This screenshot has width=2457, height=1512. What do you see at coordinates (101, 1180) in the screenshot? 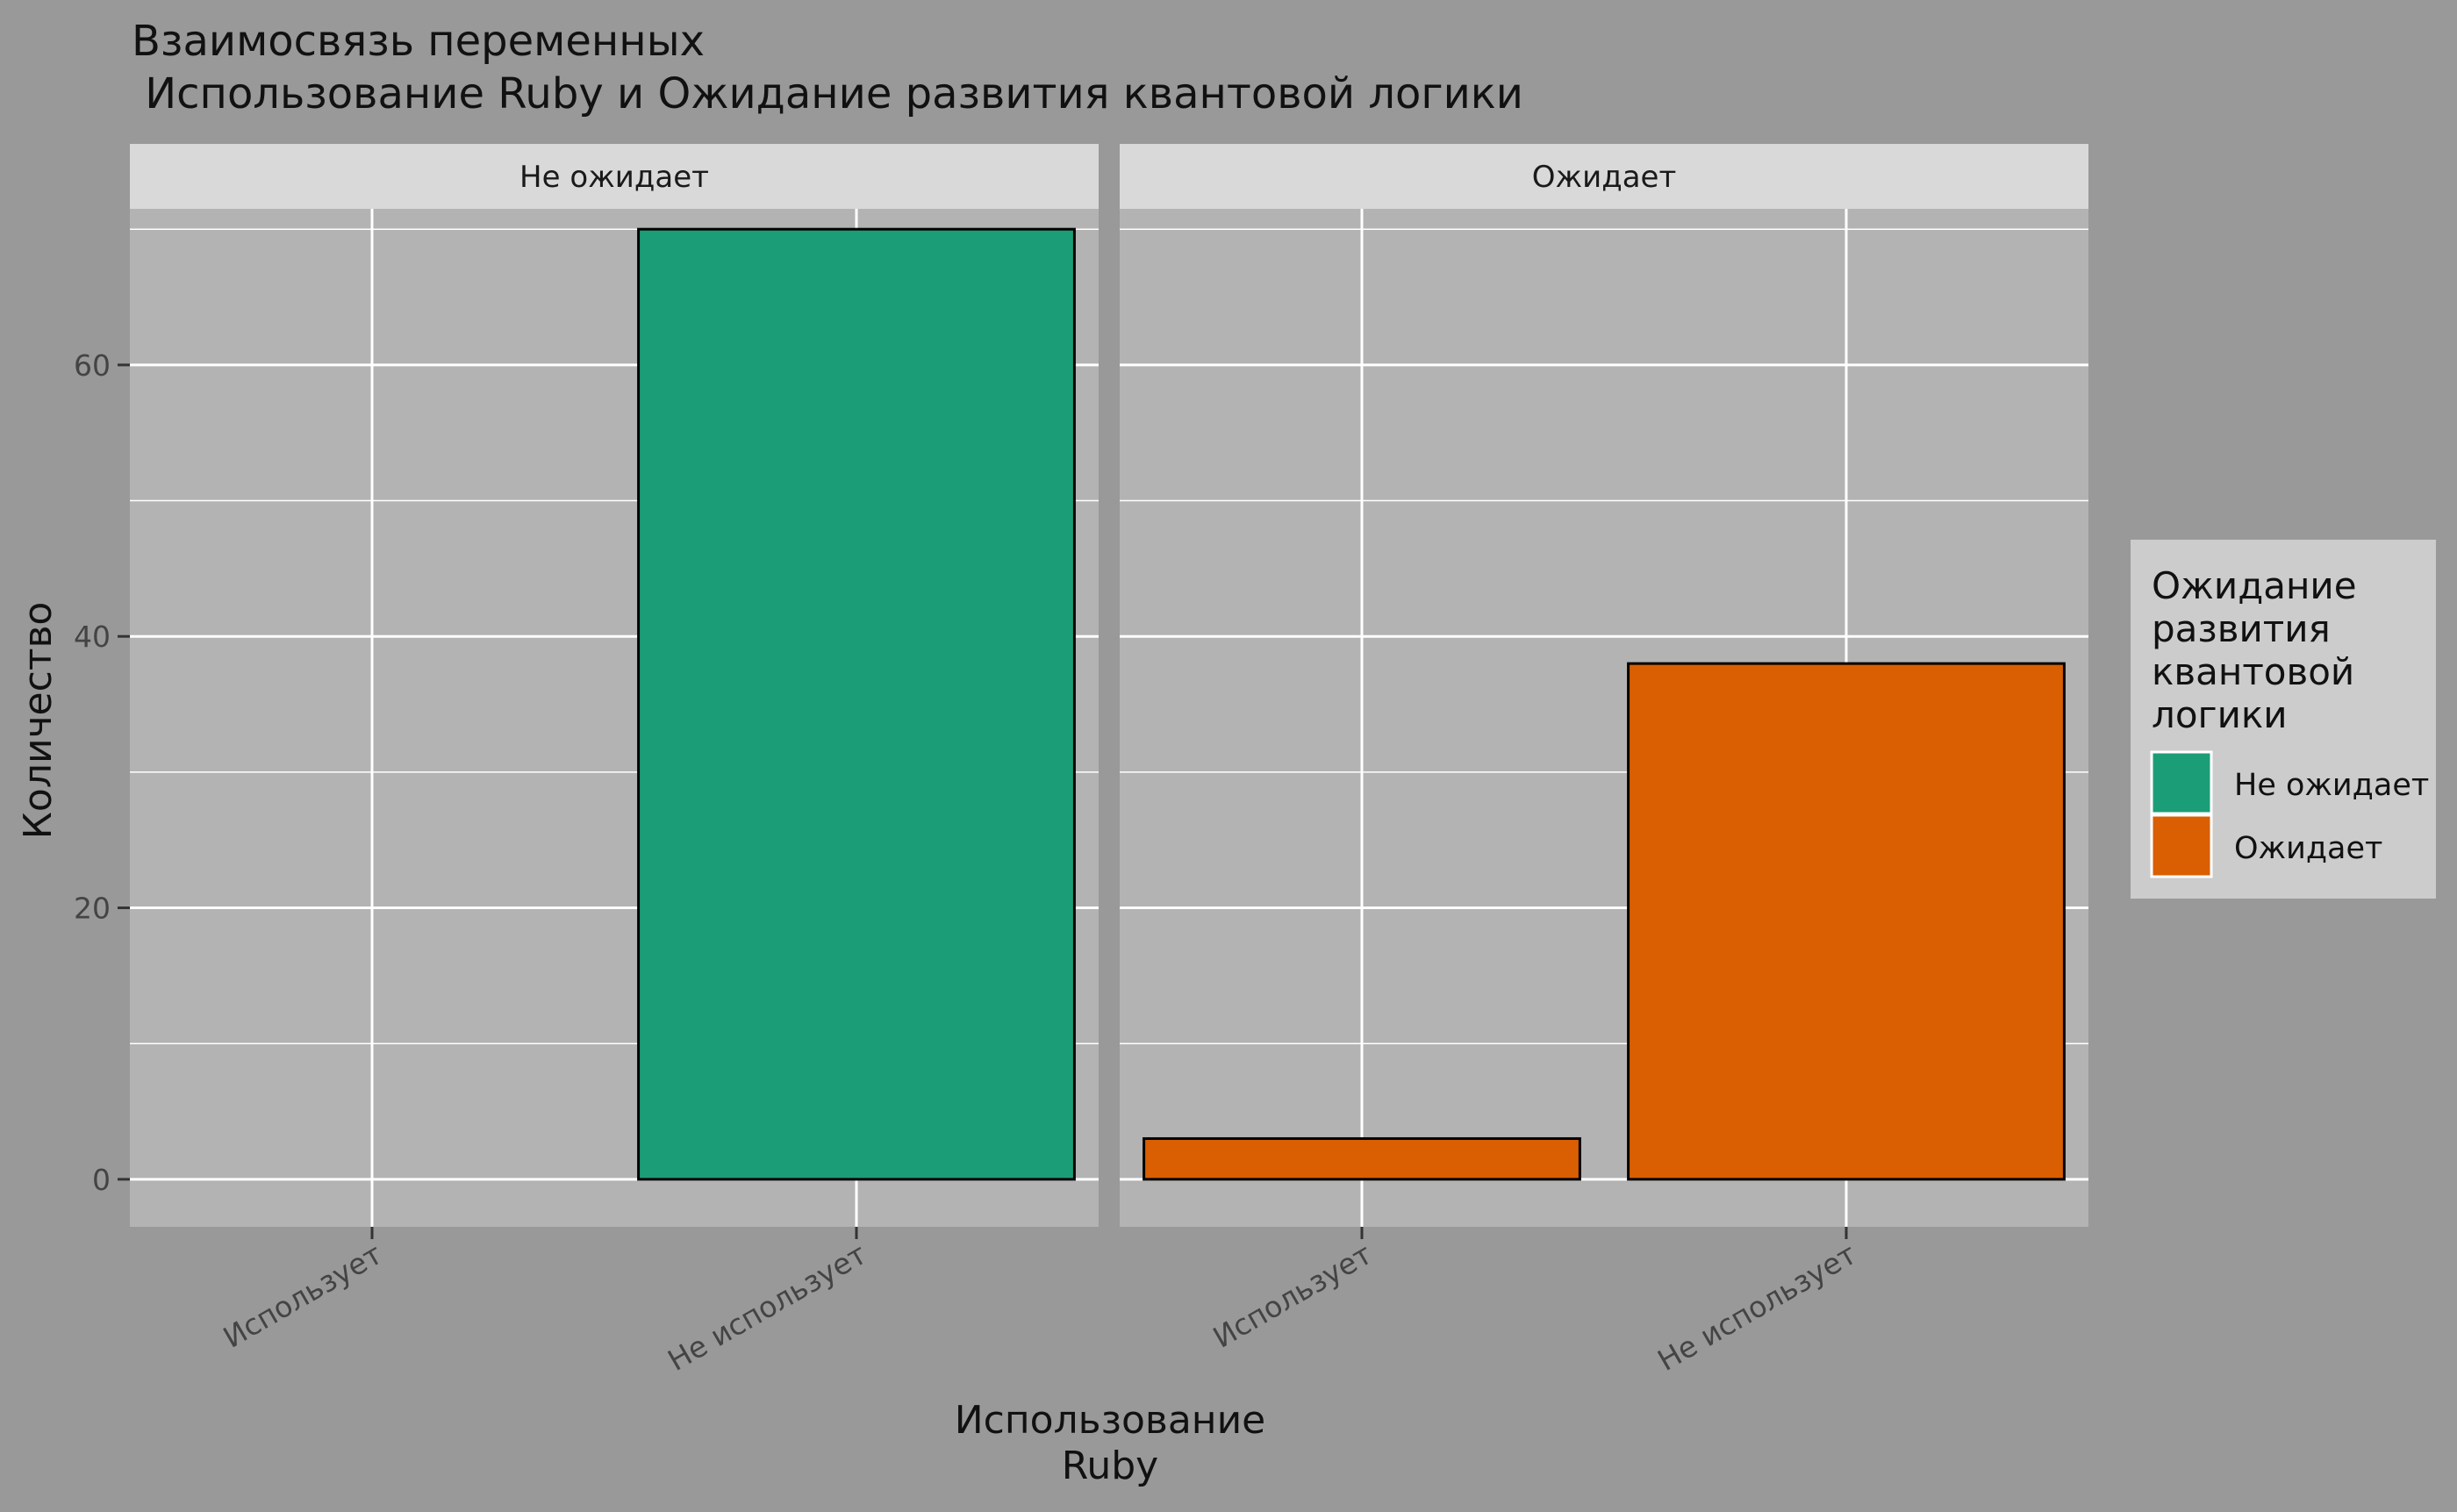
I see `y-tick-label-0: 0` at bounding box center [101, 1180].